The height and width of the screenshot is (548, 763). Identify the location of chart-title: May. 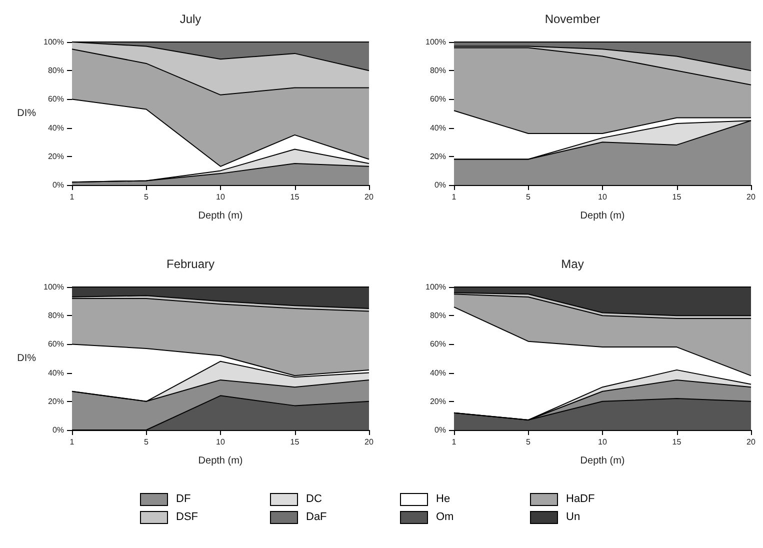
(572, 264).